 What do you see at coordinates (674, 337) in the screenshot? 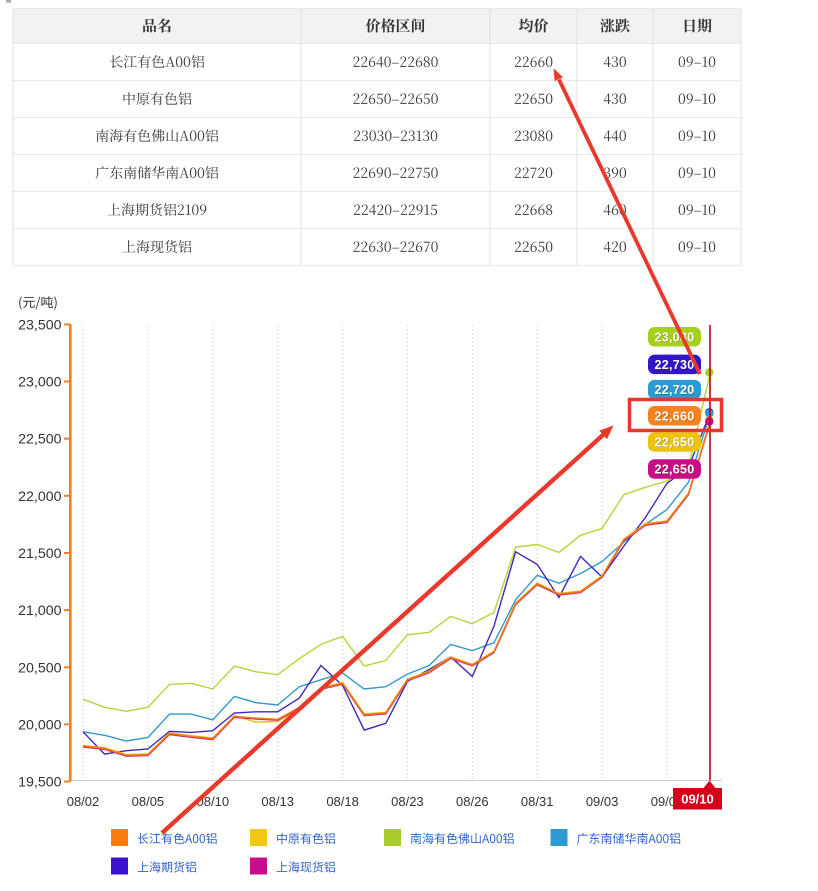
I see `svg-text: 23,080` at bounding box center [674, 337].